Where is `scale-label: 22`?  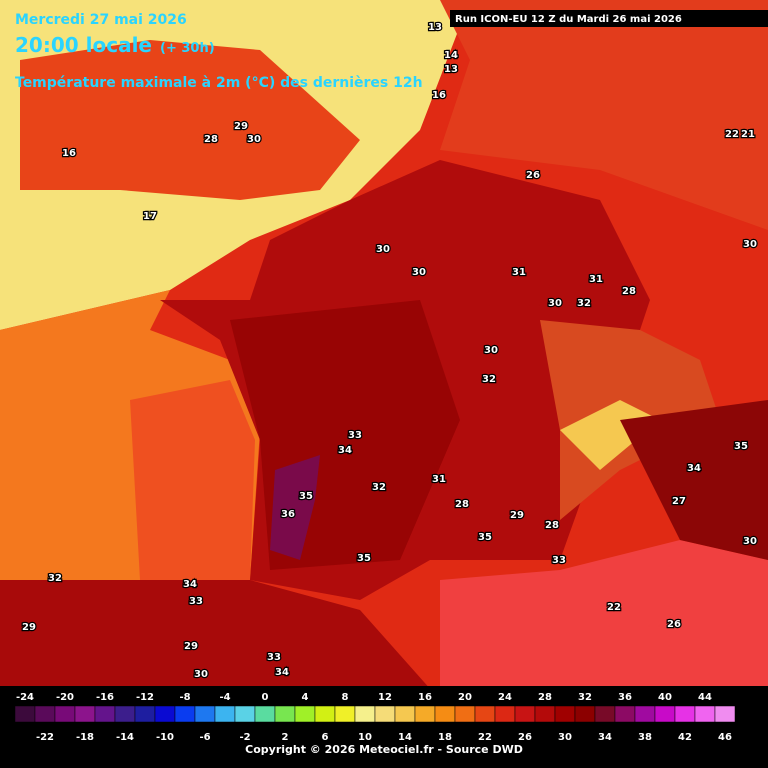 scale-label: 22 is located at coordinates (485, 737).